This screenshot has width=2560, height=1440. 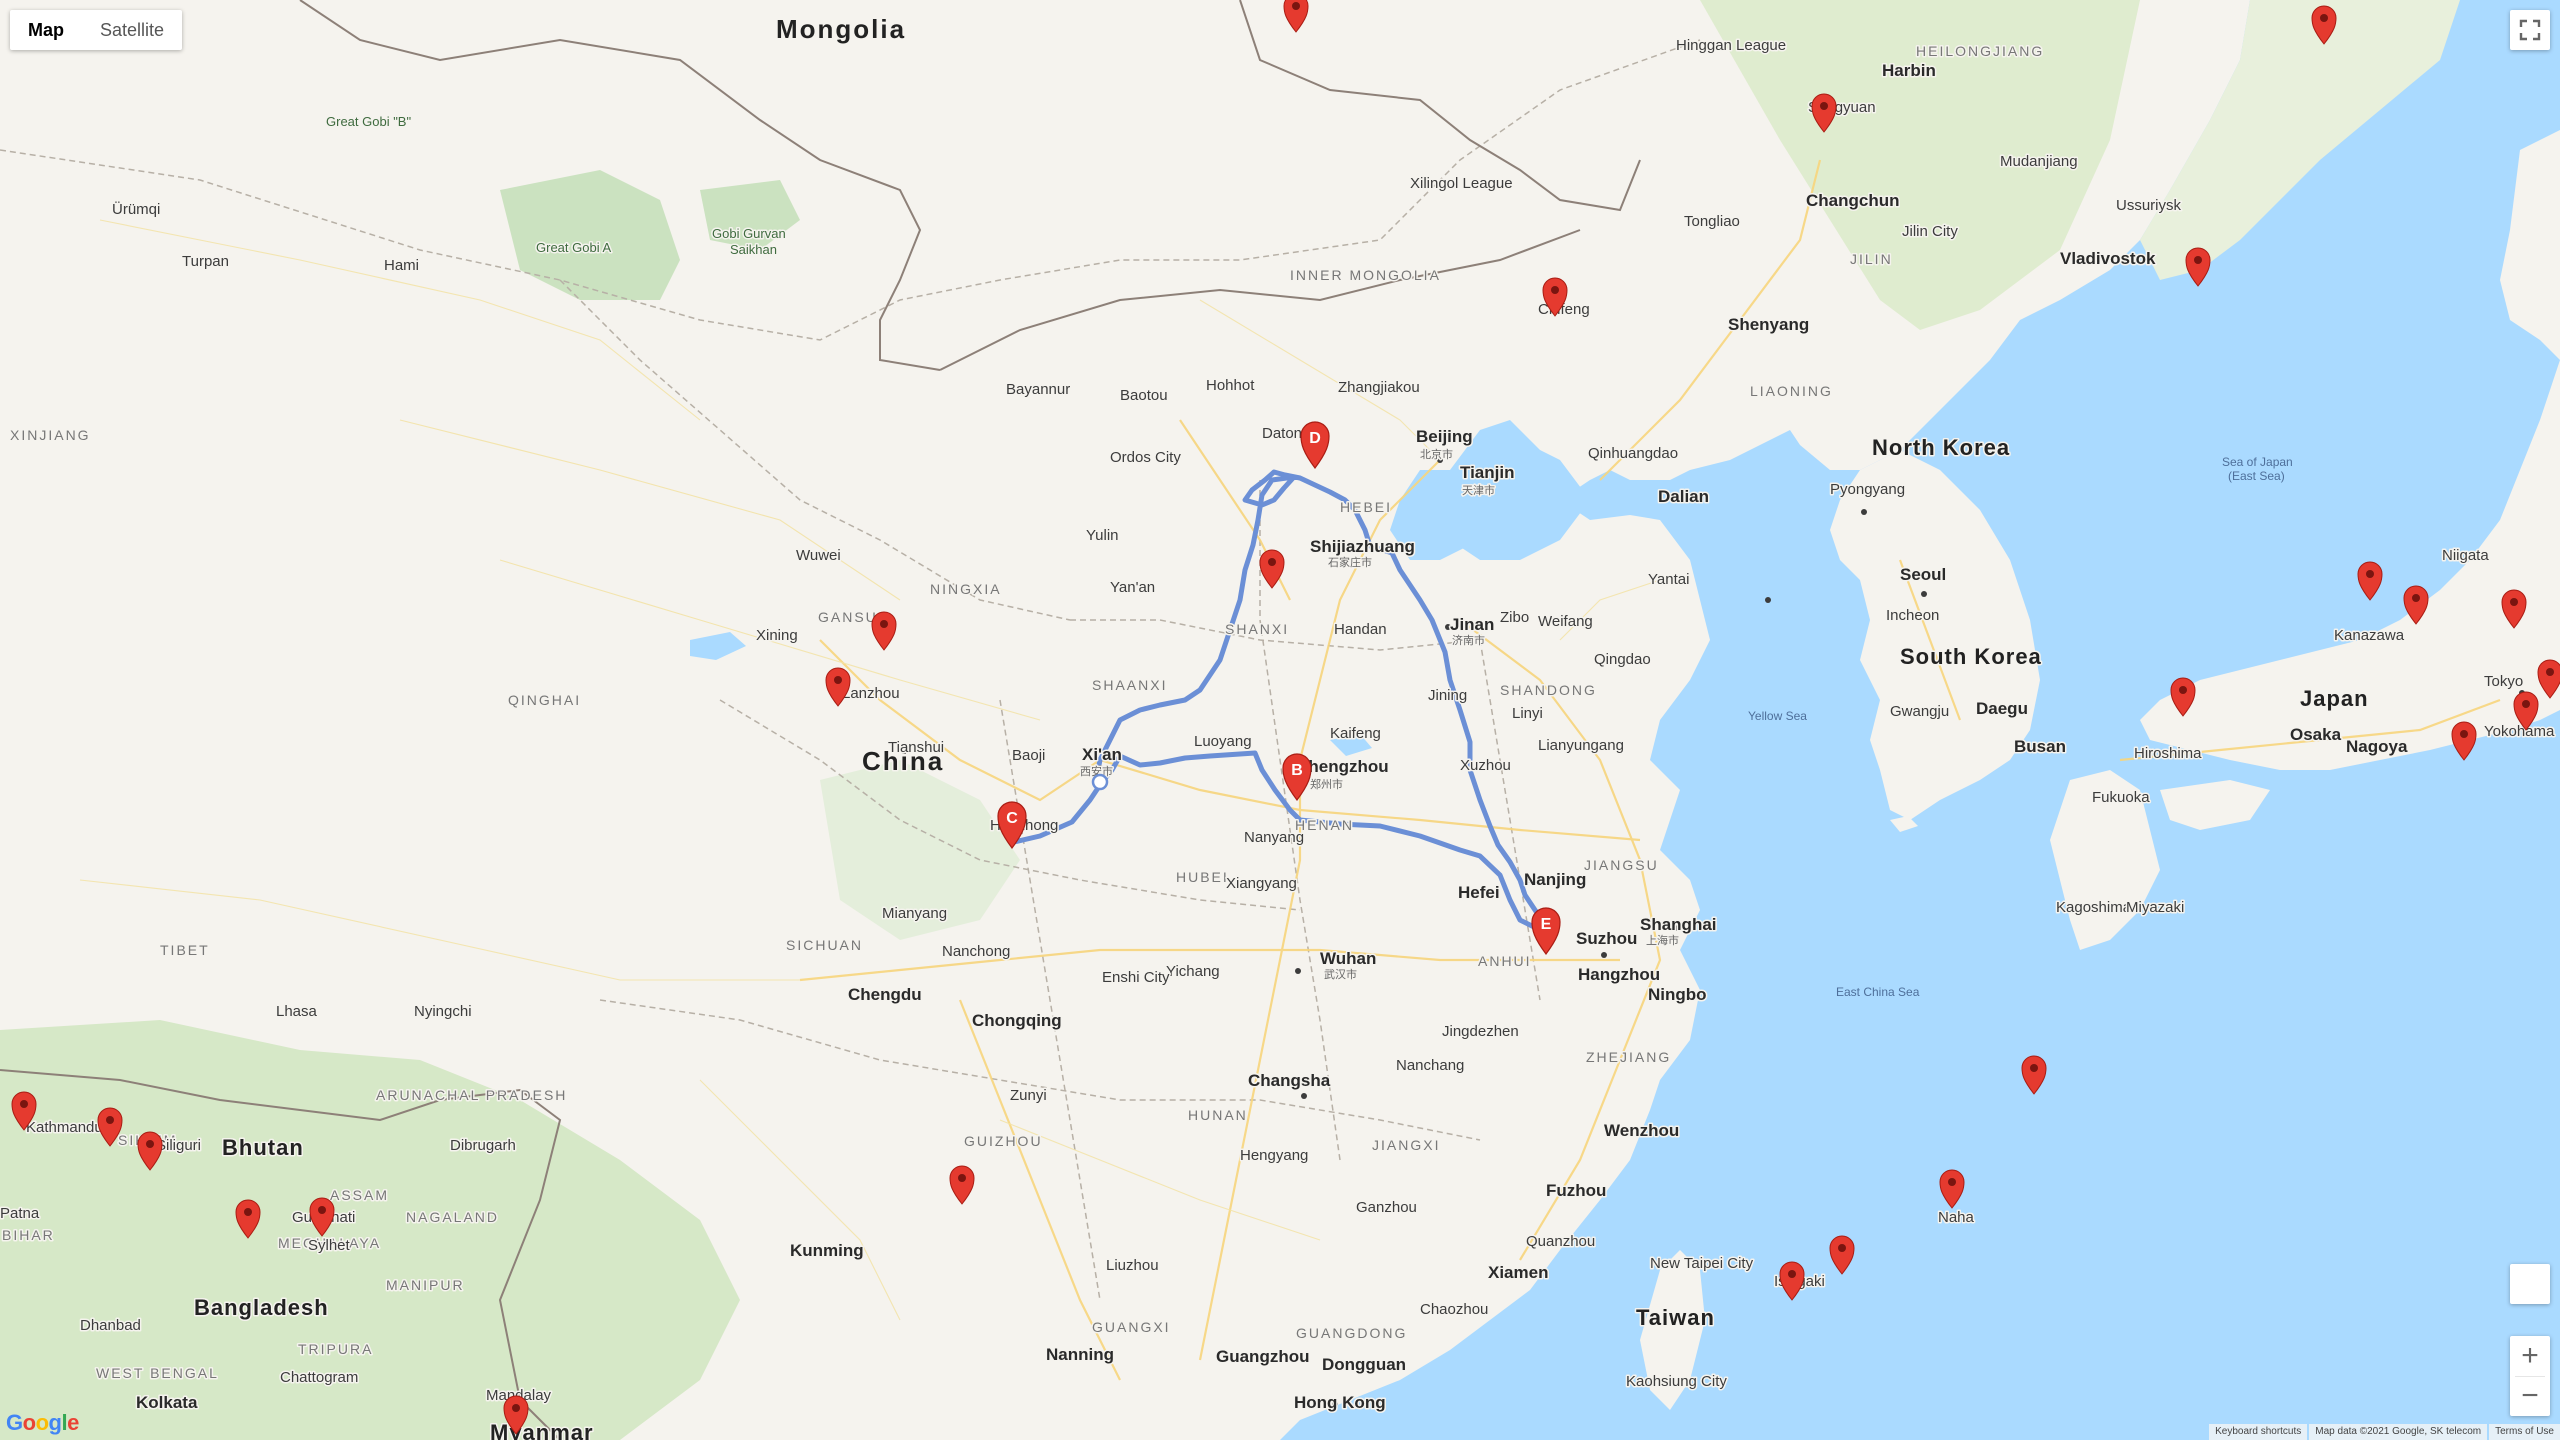 What do you see at coordinates (1362, 546) in the screenshot?
I see `label-shijiazhuang: Shijiazhuang` at bounding box center [1362, 546].